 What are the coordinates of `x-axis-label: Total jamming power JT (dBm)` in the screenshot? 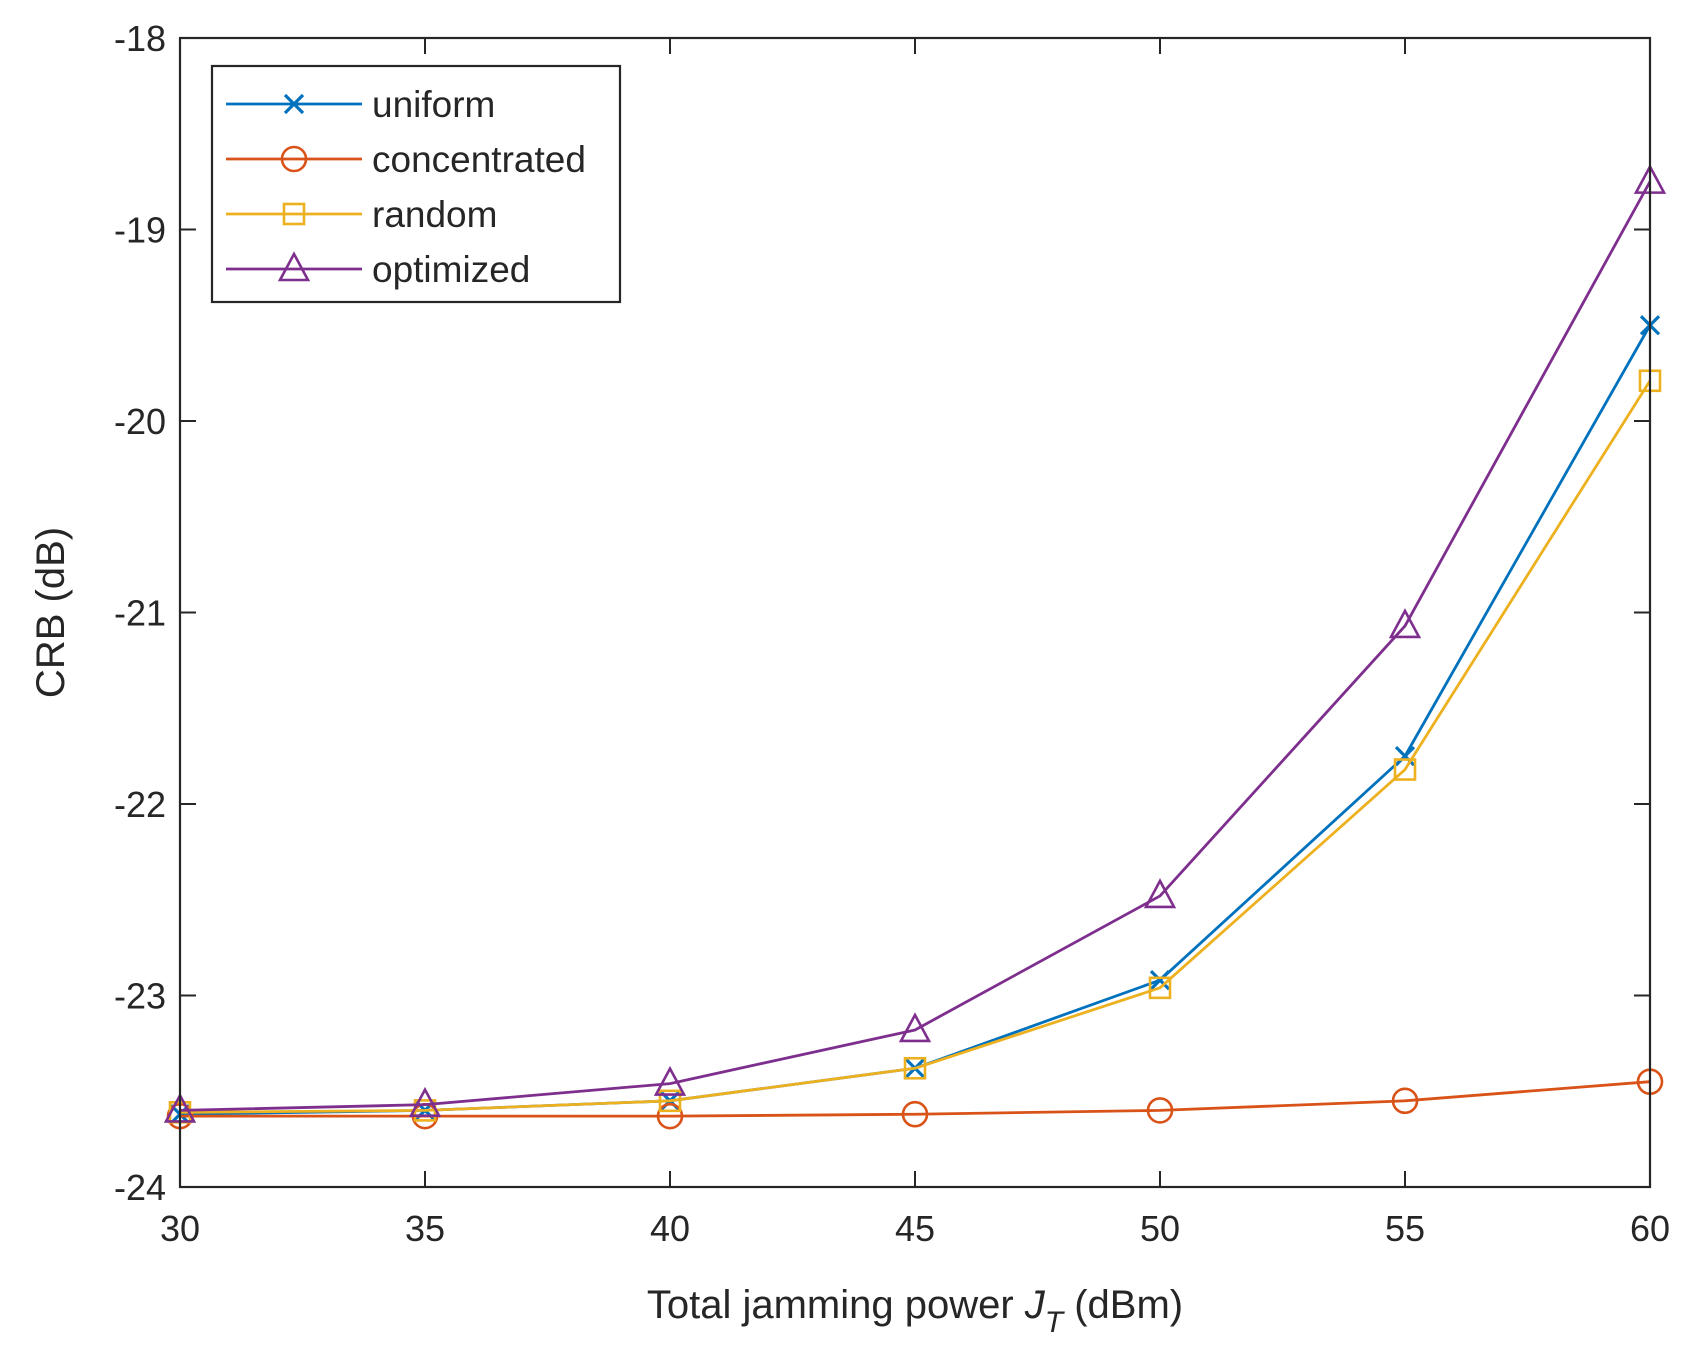 It's located at (915, 1311).